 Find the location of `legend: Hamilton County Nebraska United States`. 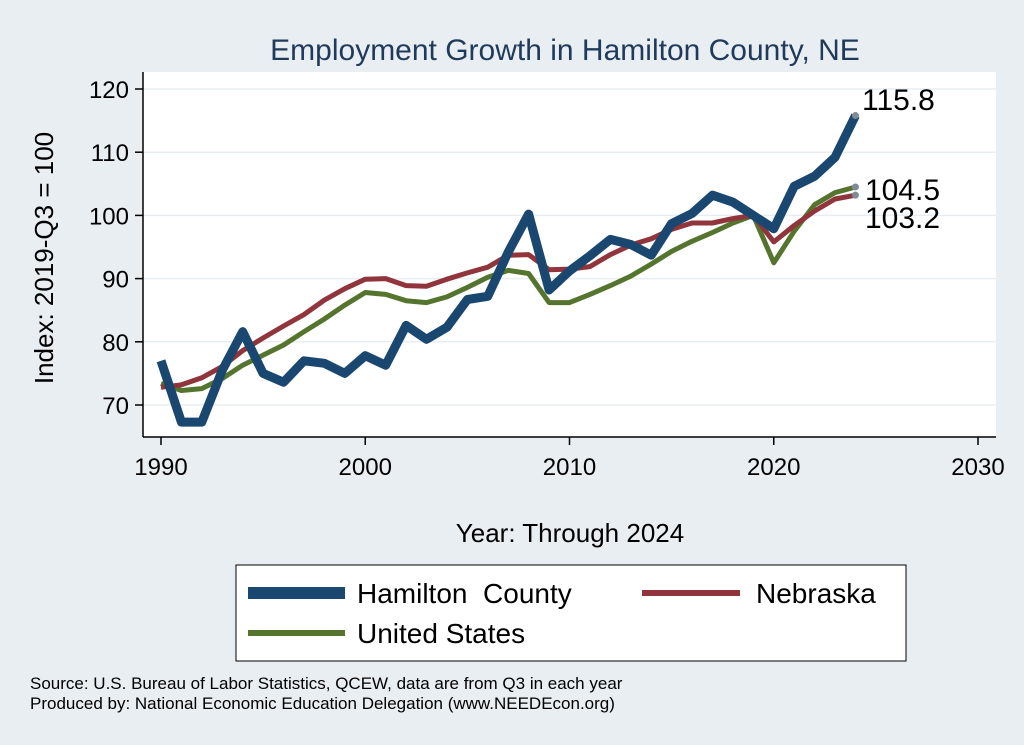

legend: Hamilton County Nebraska United States is located at coordinates (571, 613).